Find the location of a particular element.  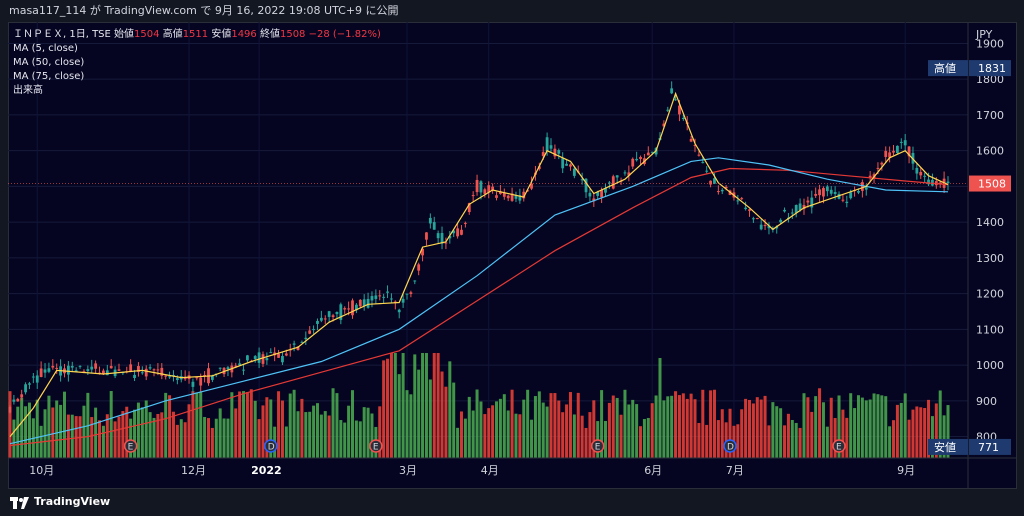

time-tick: 7月 is located at coordinates (735, 470).